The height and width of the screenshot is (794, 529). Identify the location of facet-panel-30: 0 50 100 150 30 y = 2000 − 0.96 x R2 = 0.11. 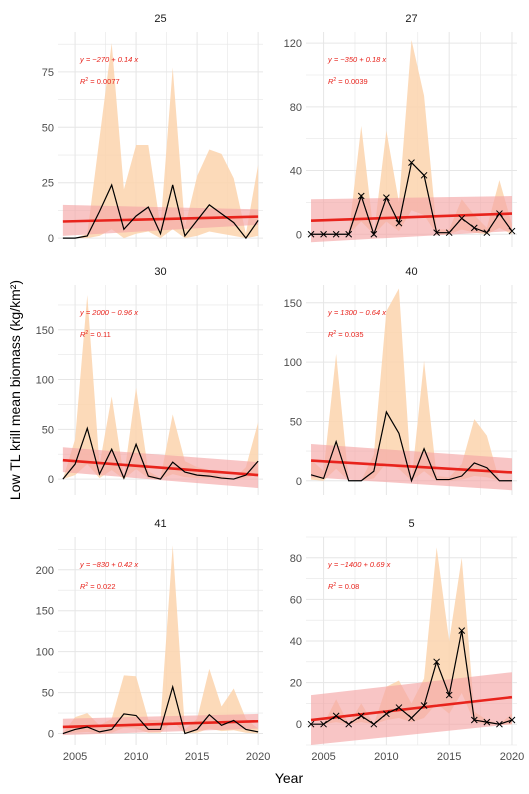
(149, 380).